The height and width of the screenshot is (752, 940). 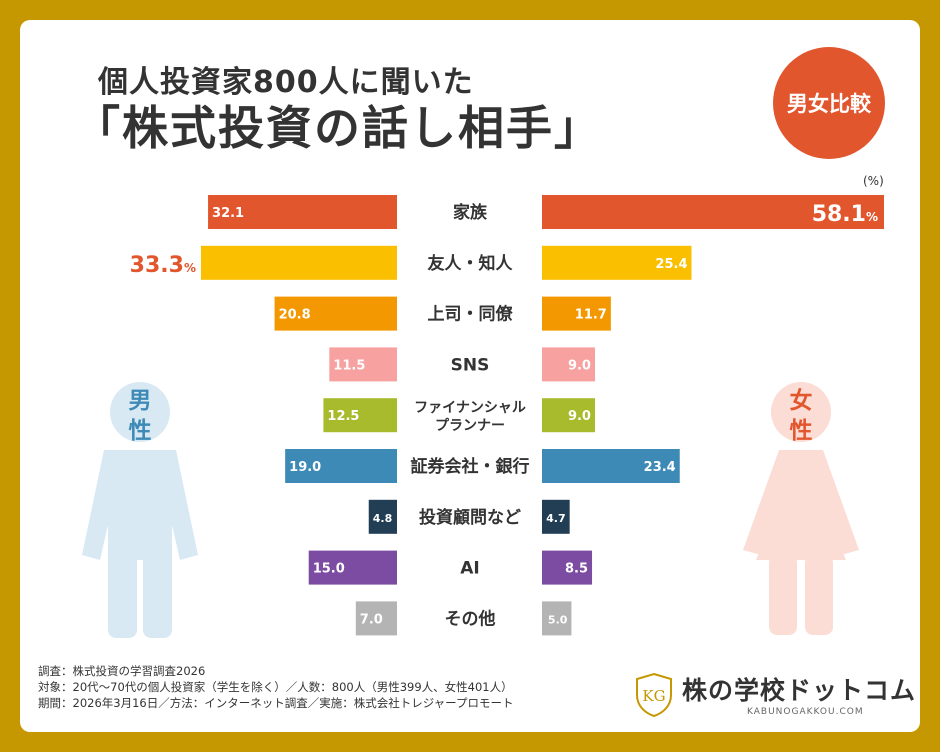 What do you see at coordinates (140, 401) in the screenshot?
I see `male-label-1: 男` at bounding box center [140, 401].